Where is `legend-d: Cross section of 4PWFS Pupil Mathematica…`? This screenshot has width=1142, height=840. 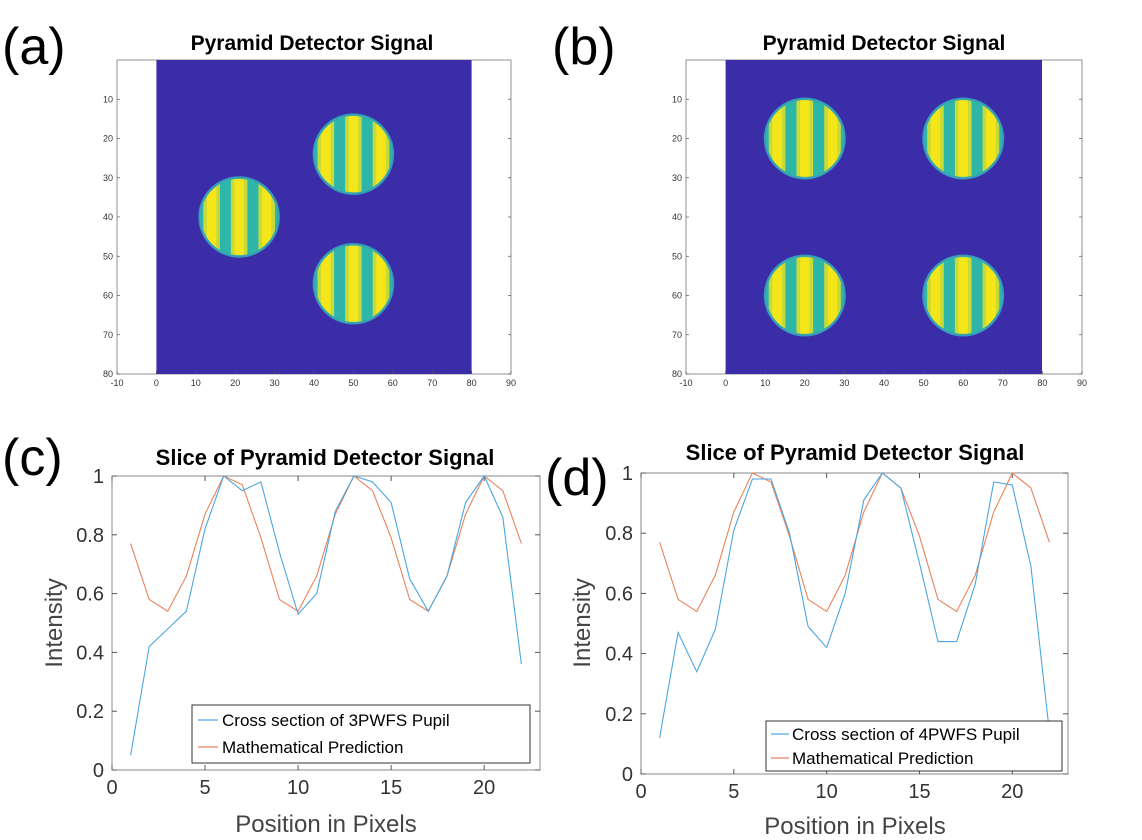
legend-d: Cross section of 4PWFS Pupil Mathematica… is located at coordinates (914, 746).